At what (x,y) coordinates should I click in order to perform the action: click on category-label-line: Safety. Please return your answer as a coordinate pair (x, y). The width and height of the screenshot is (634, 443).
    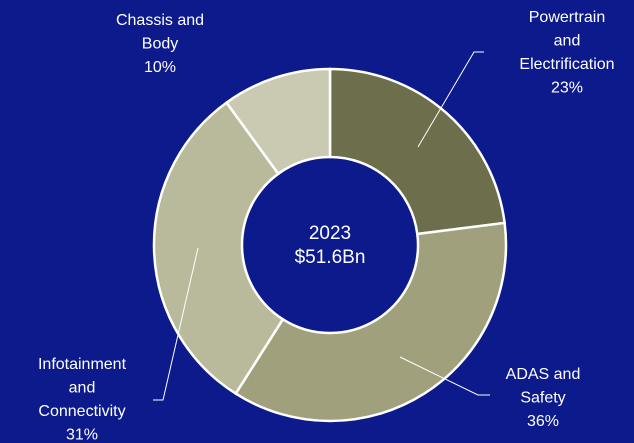
    Looking at the image, I should click on (542, 398).